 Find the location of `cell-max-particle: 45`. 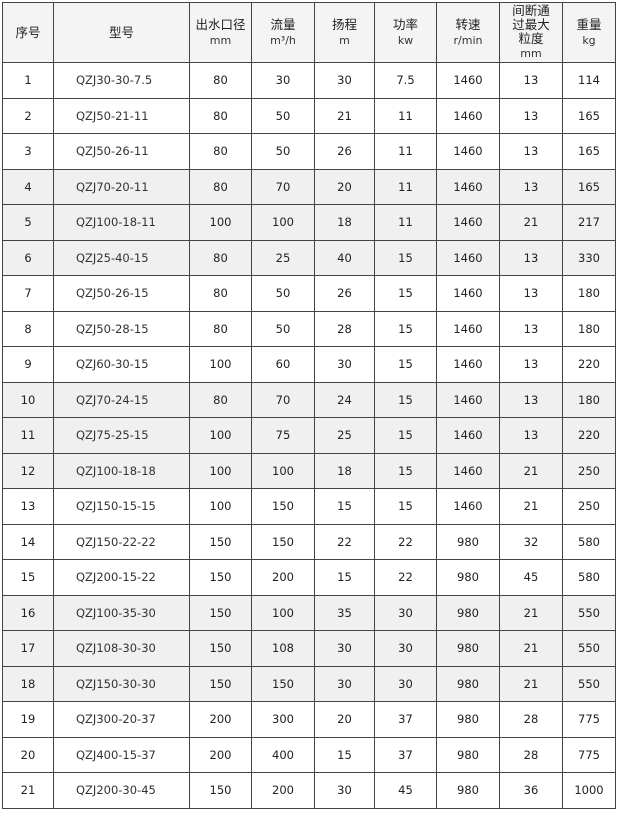

cell-max-particle: 45 is located at coordinates (531, 577).